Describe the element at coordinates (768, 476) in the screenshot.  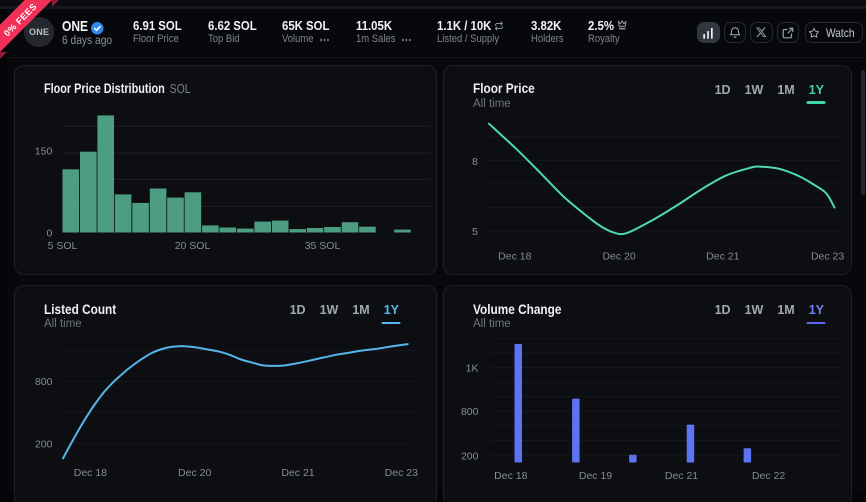
I see `svg-text: Dec 22` at that location.